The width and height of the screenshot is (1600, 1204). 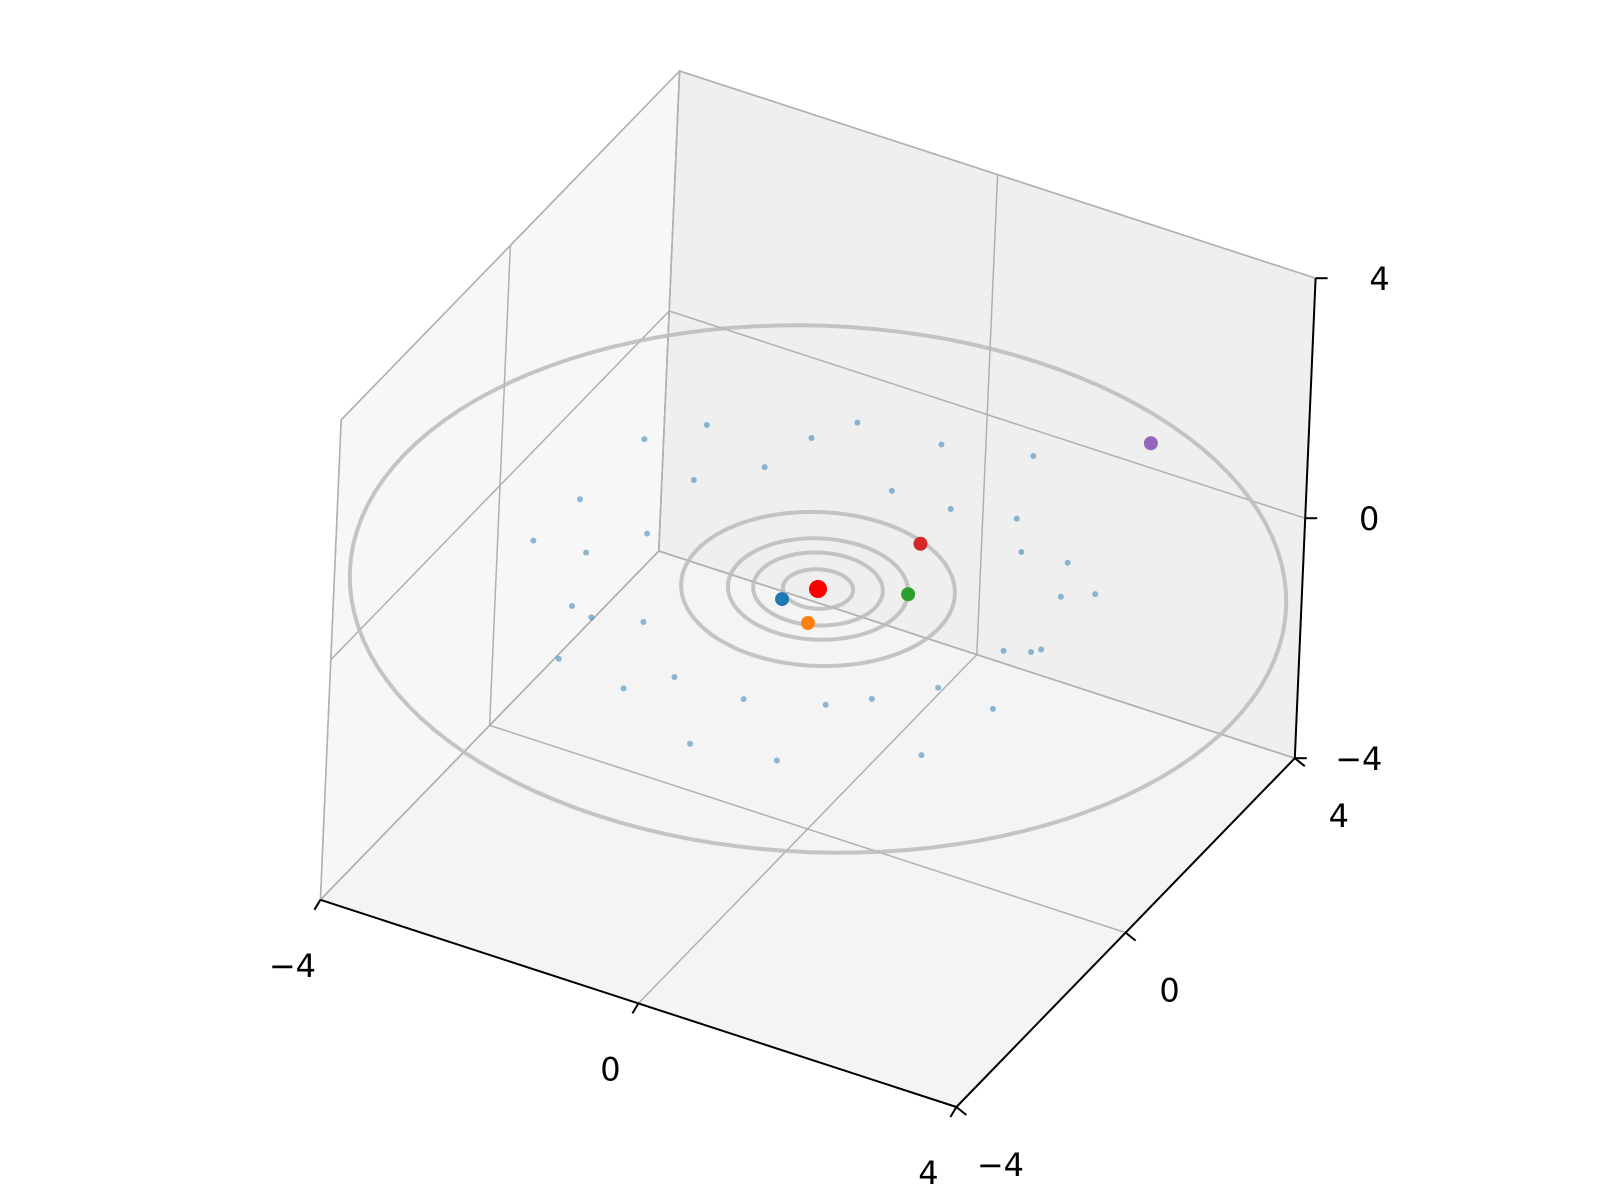 I want to click on x-tick-label: 4, so click(x=928, y=1173).